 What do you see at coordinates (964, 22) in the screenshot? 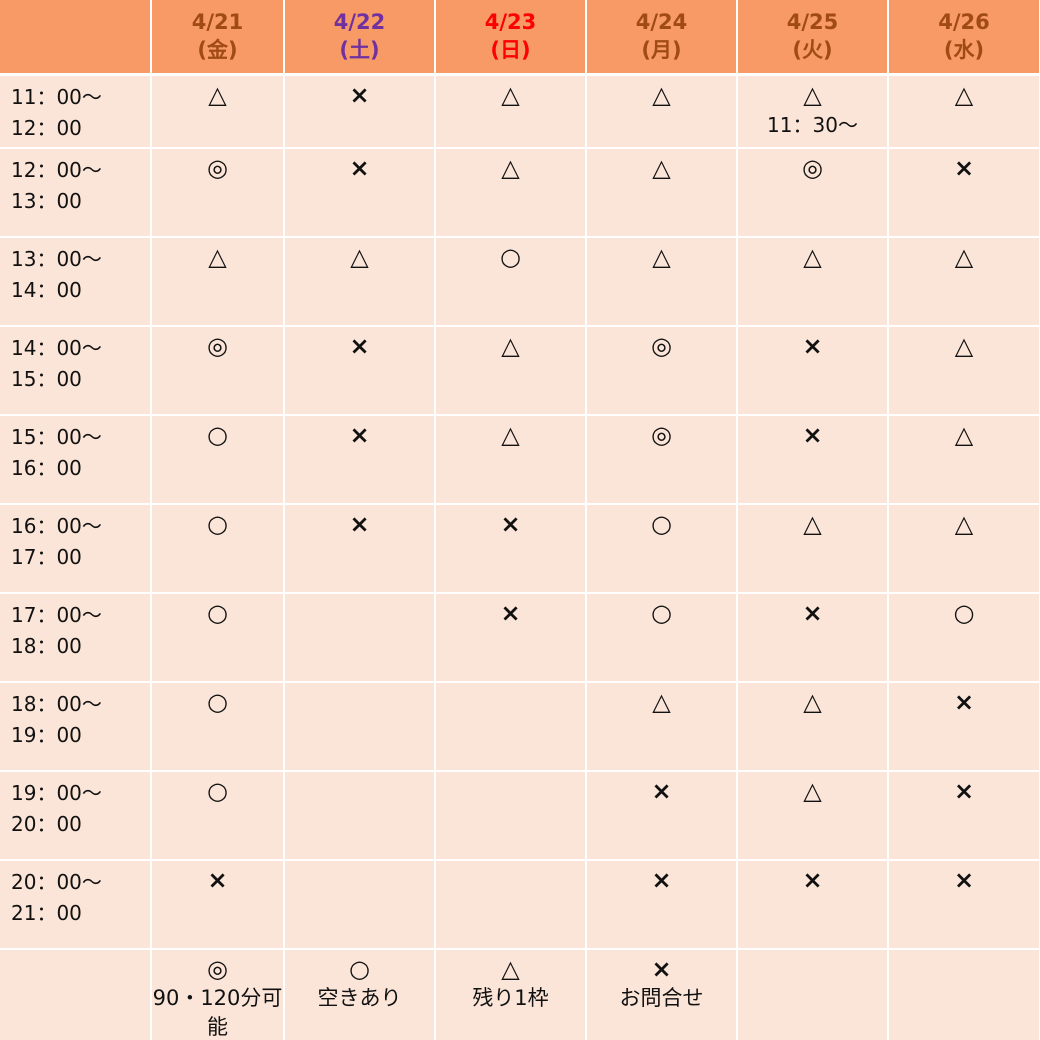
I see `day-date: 4/26` at bounding box center [964, 22].